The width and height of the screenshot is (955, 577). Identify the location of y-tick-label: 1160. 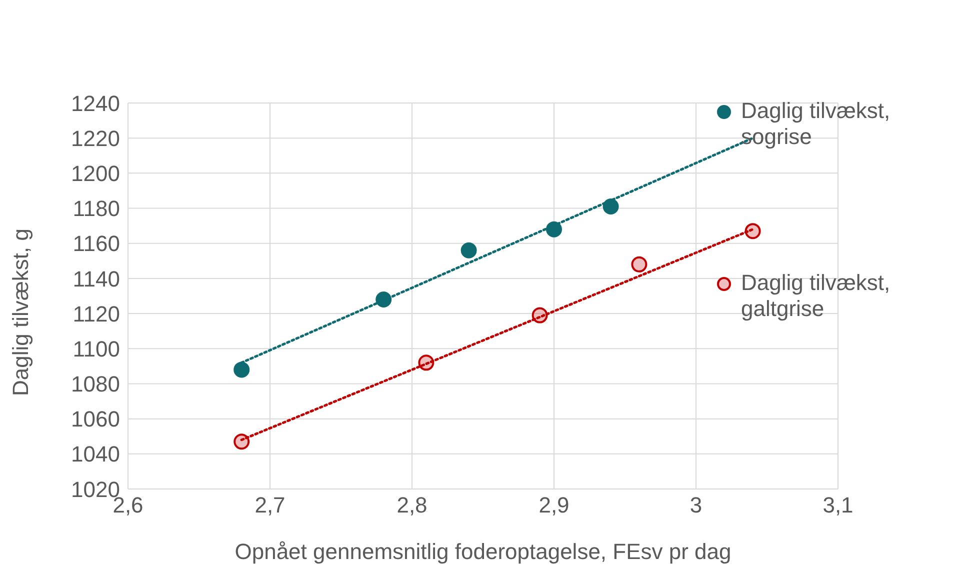
(96, 243).